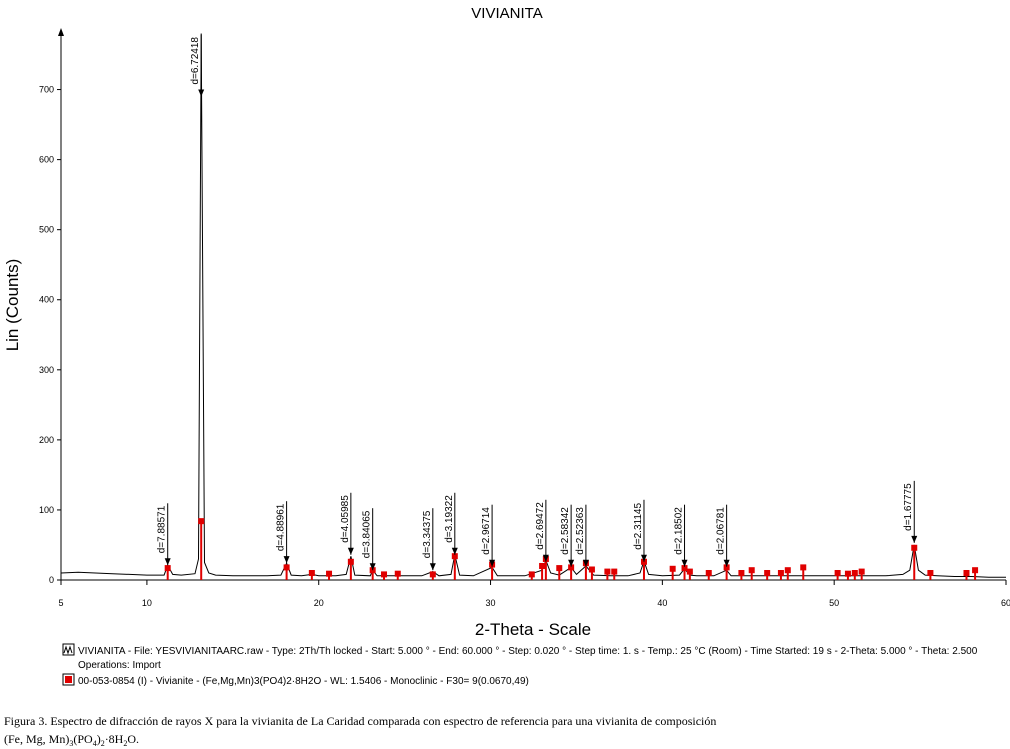 This screenshot has height=749, width=1010. Describe the element at coordinates (51, 580) in the screenshot. I see `y-tick-label: 0` at that location.